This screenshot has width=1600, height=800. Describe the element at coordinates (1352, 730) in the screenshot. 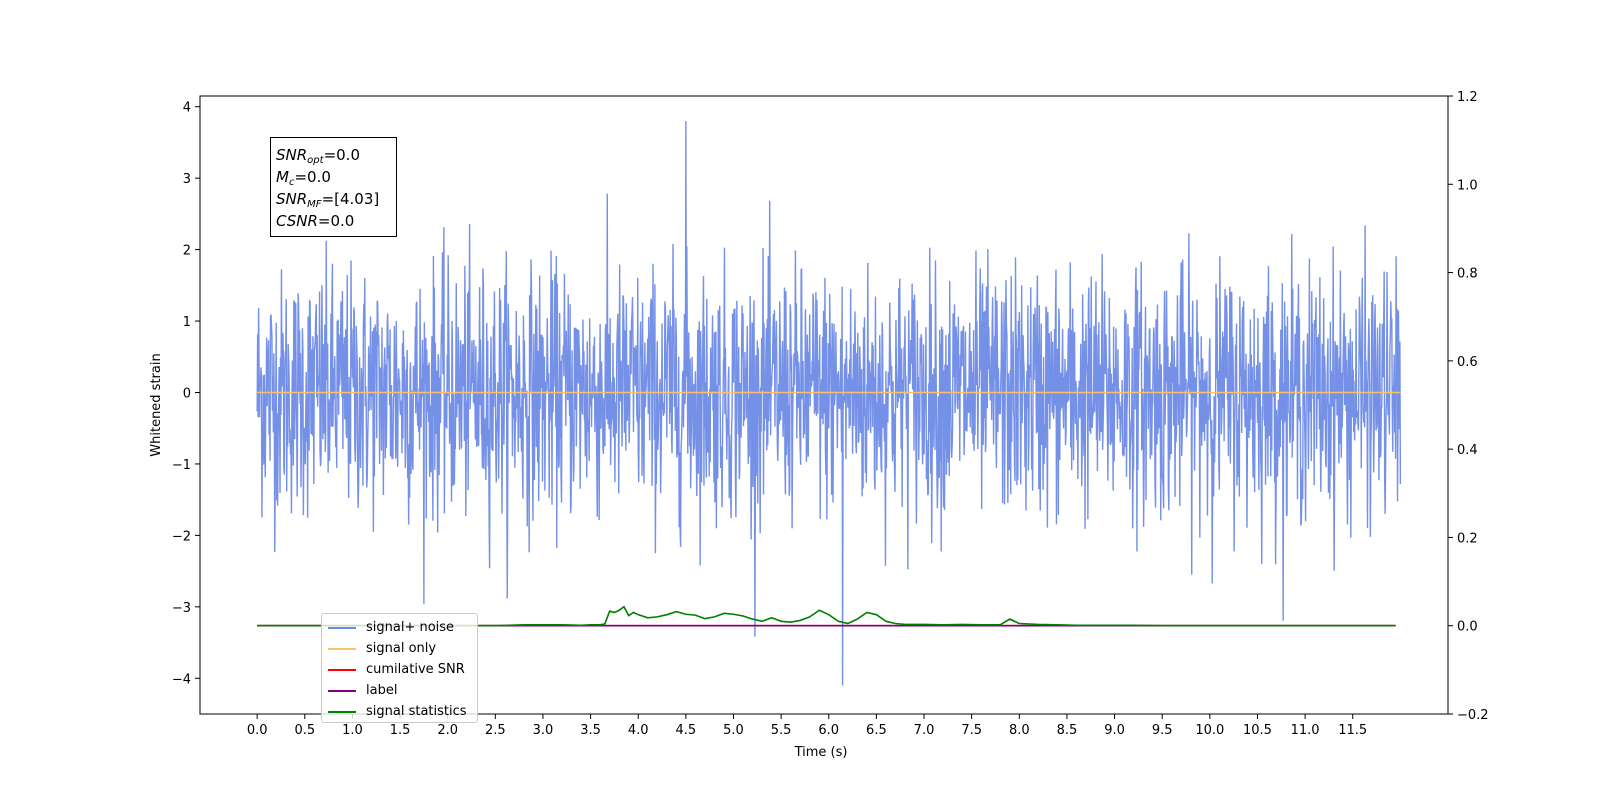

I see `x-tick-label: 11.5` at that location.